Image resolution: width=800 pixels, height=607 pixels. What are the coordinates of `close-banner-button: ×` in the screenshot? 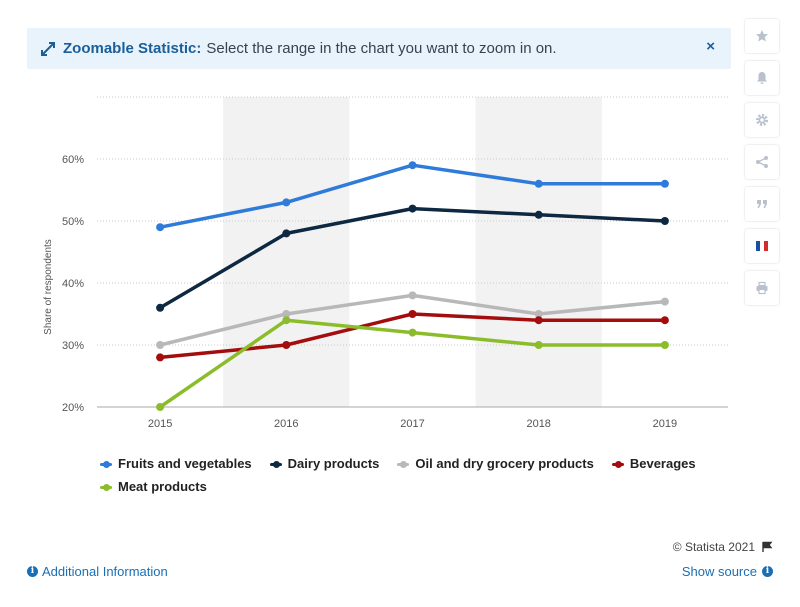 It's located at (710, 46).